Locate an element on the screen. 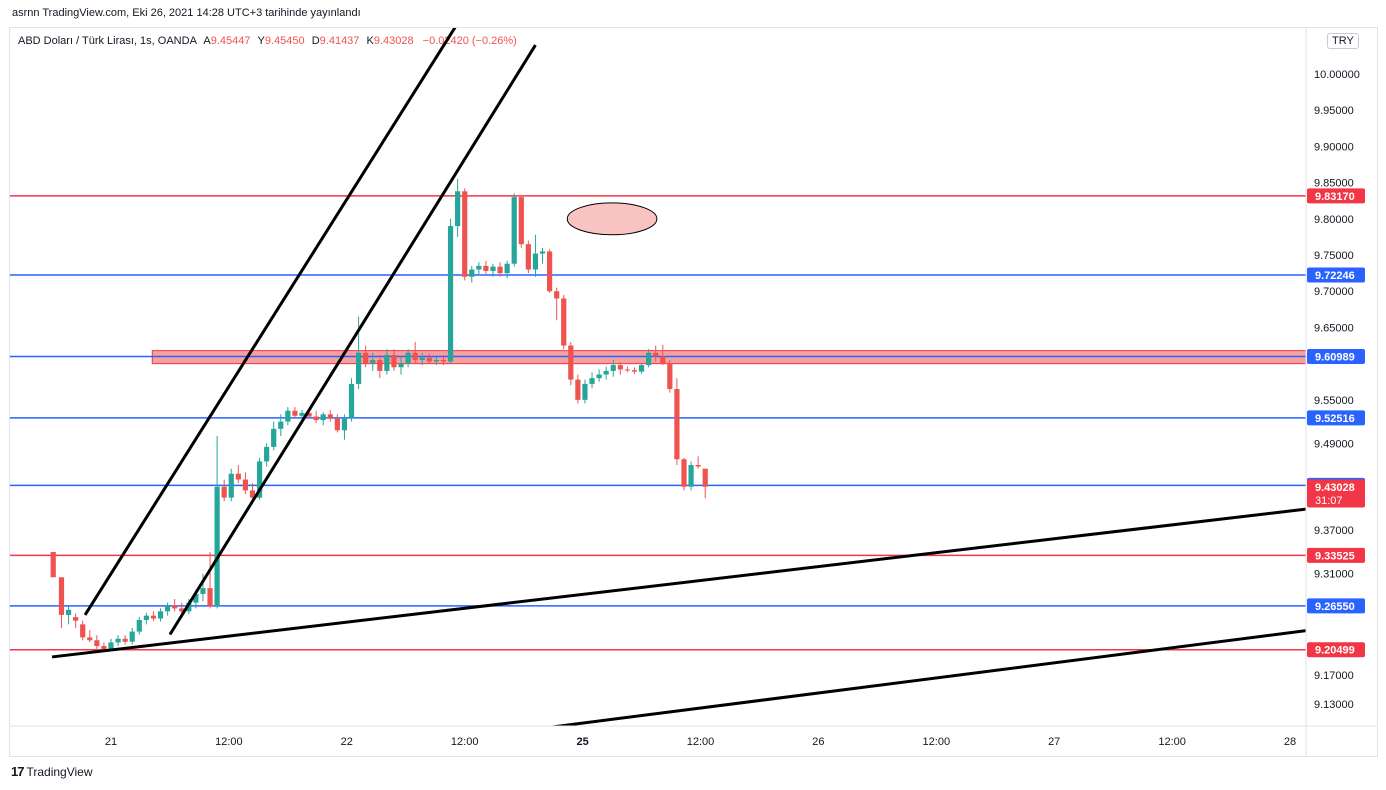  y-tick-label: 9.85000 is located at coordinates (1334, 184).